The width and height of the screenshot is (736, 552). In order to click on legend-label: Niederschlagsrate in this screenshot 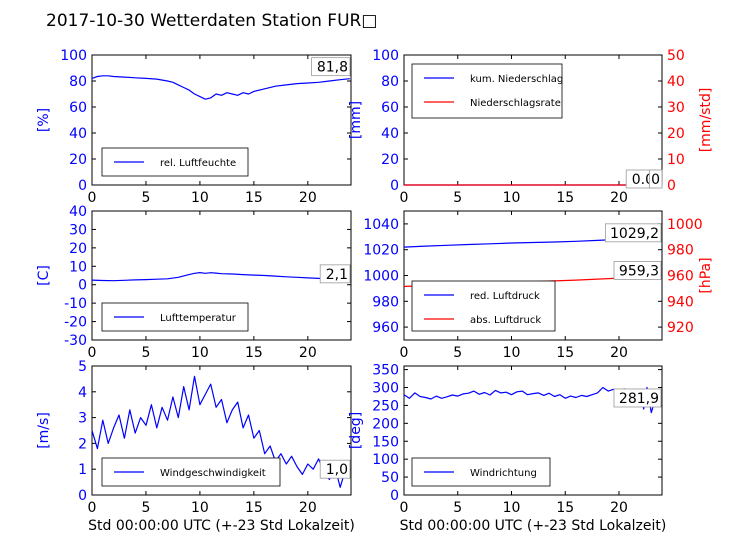, I will do `click(515, 103)`.